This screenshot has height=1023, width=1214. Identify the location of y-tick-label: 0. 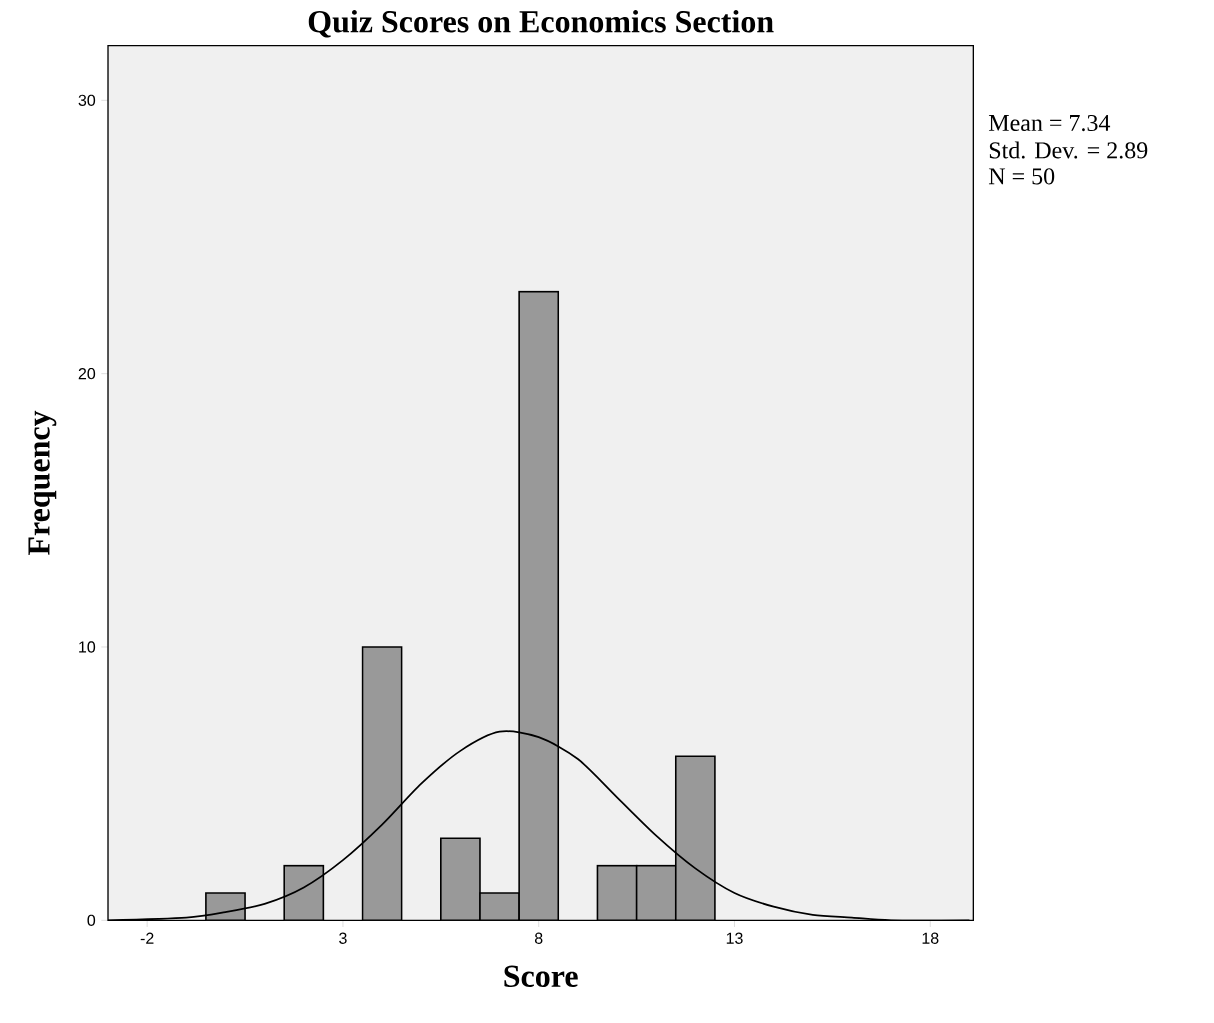
(91, 920).